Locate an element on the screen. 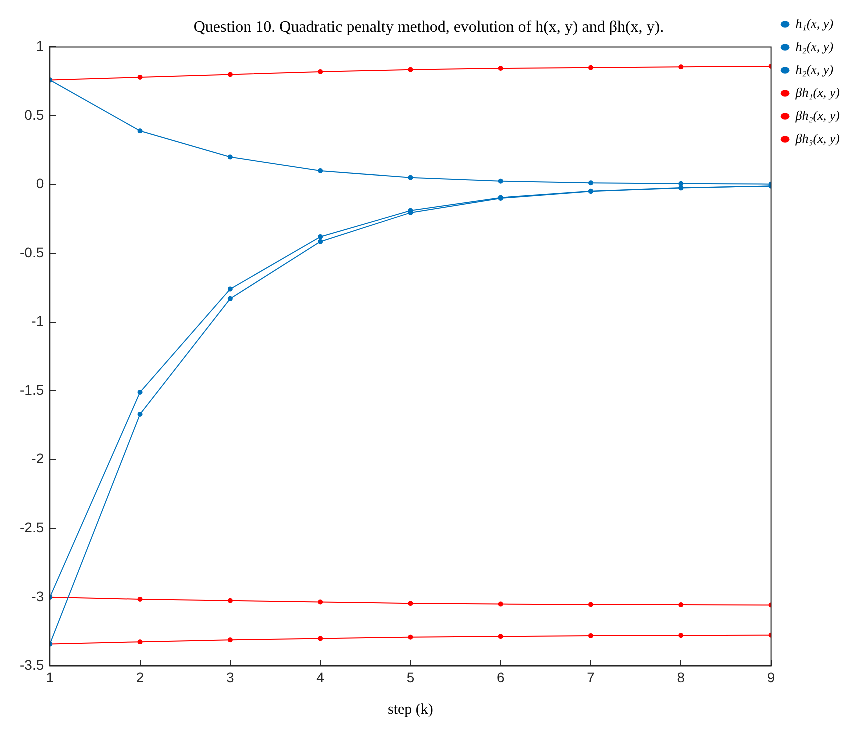 This screenshot has height=733, width=864. y-tick-label: 0.5 is located at coordinates (34, 114).